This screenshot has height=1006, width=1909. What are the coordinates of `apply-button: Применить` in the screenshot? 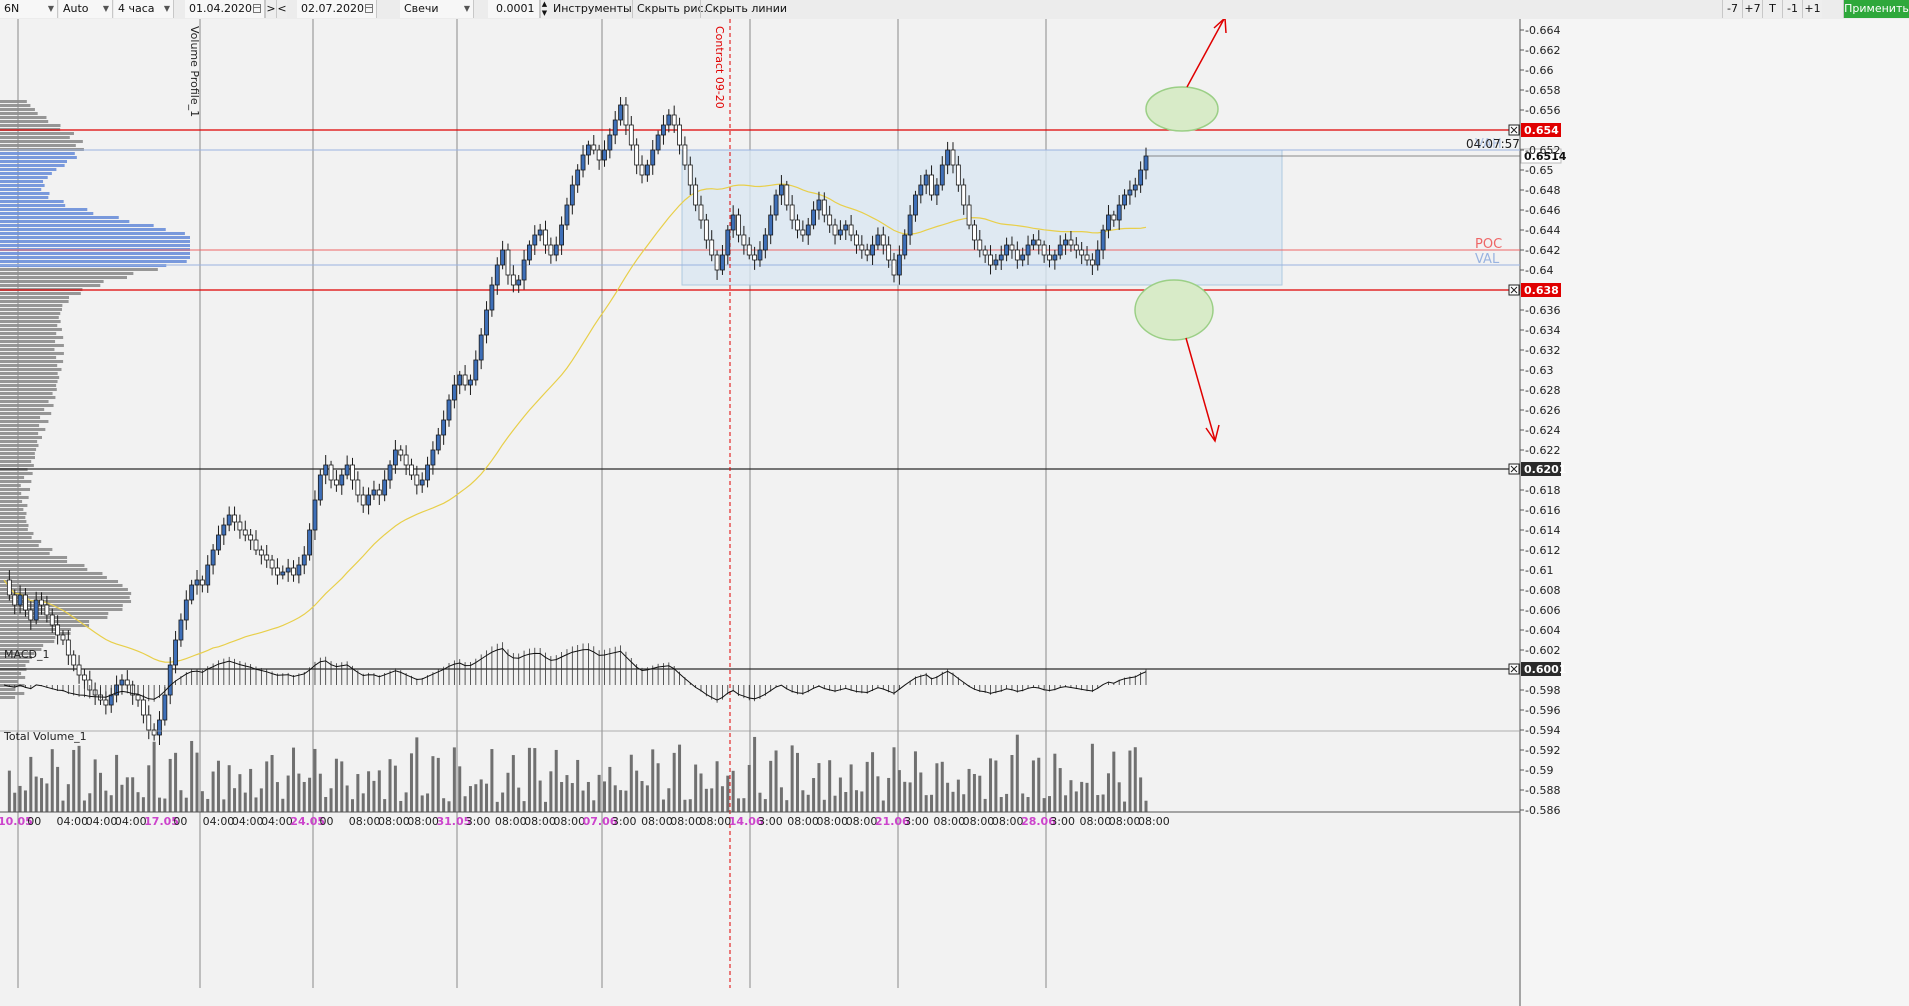 It's located at (1876, 9).